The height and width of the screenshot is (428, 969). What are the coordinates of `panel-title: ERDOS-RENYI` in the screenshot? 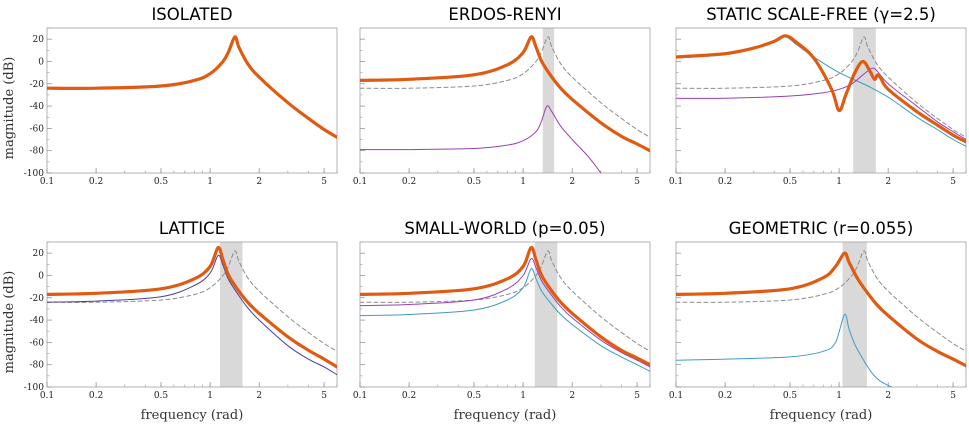 It's located at (504, 14).